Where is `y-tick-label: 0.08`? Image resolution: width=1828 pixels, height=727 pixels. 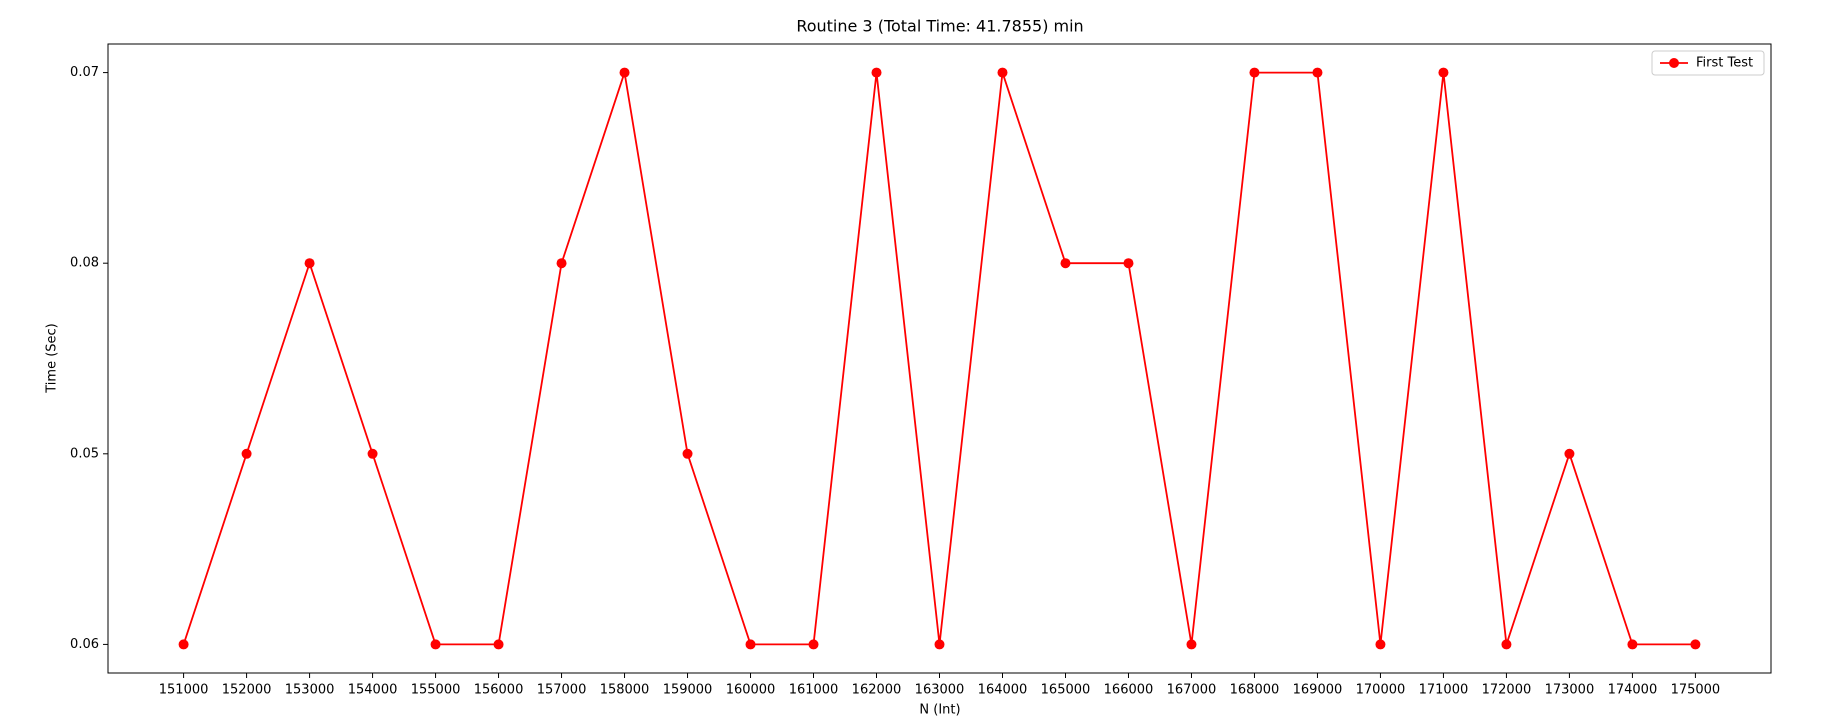 y-tick-label: 0.08 is located at coordinates (84, 263).